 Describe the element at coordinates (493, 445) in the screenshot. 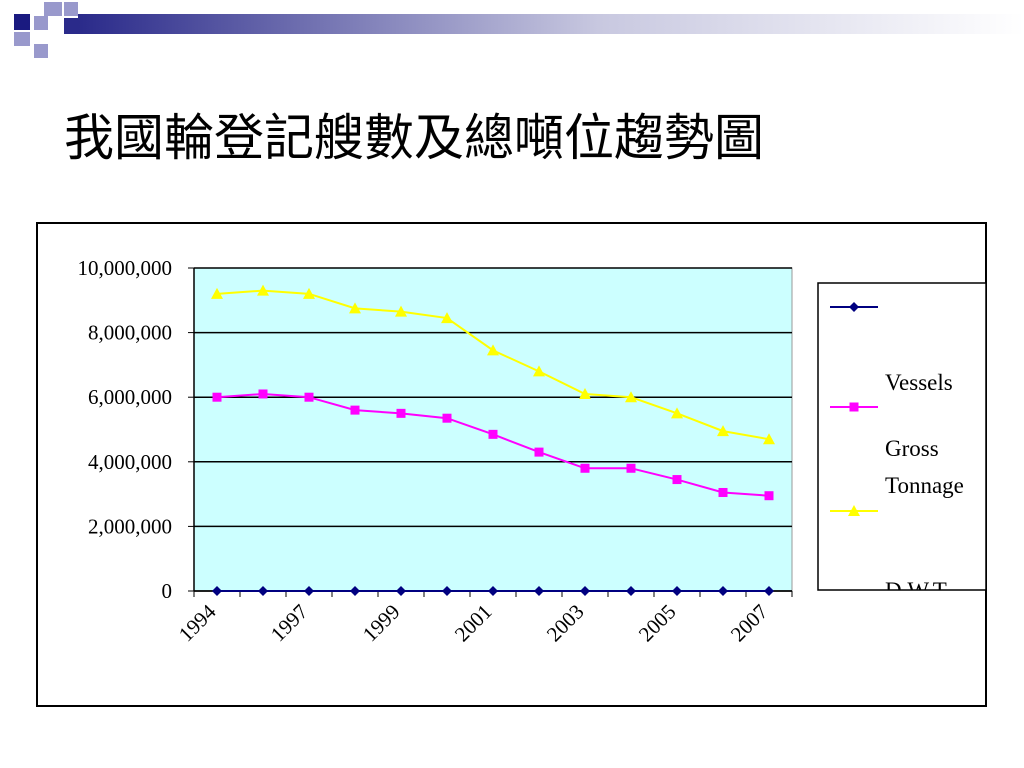

I see `series-gross-tonnage` at that location.